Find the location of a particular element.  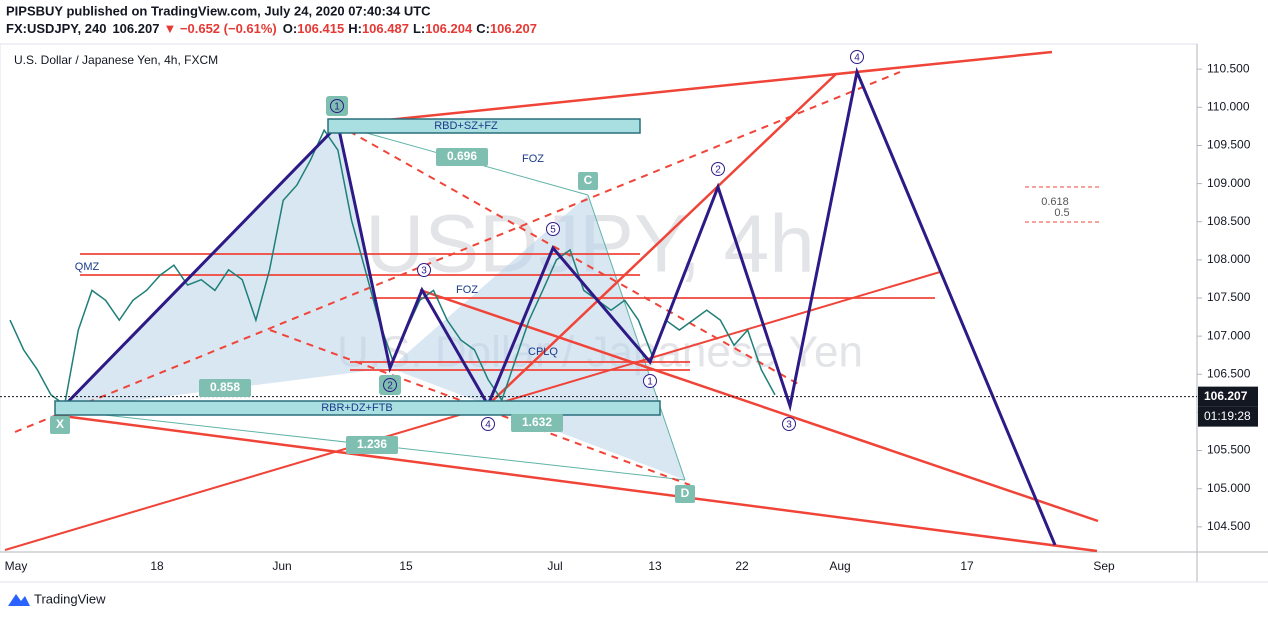

zone-name: QMZ is located at coordinates (87, 267).